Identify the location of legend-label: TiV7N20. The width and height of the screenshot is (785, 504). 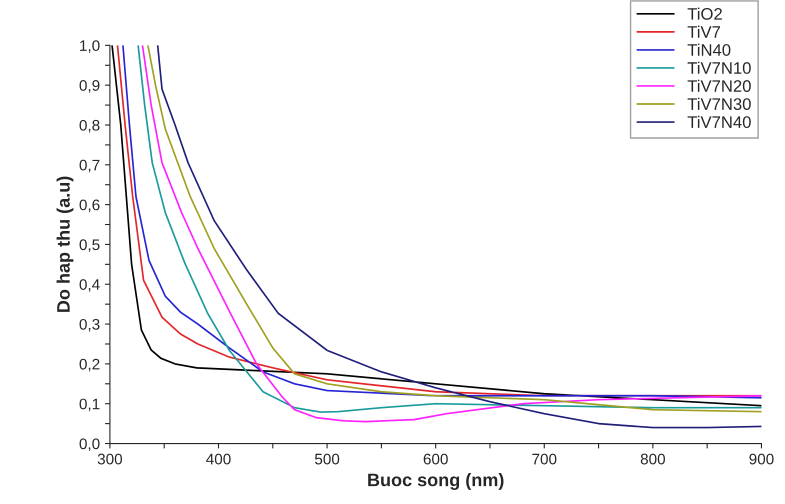
(719, 86).